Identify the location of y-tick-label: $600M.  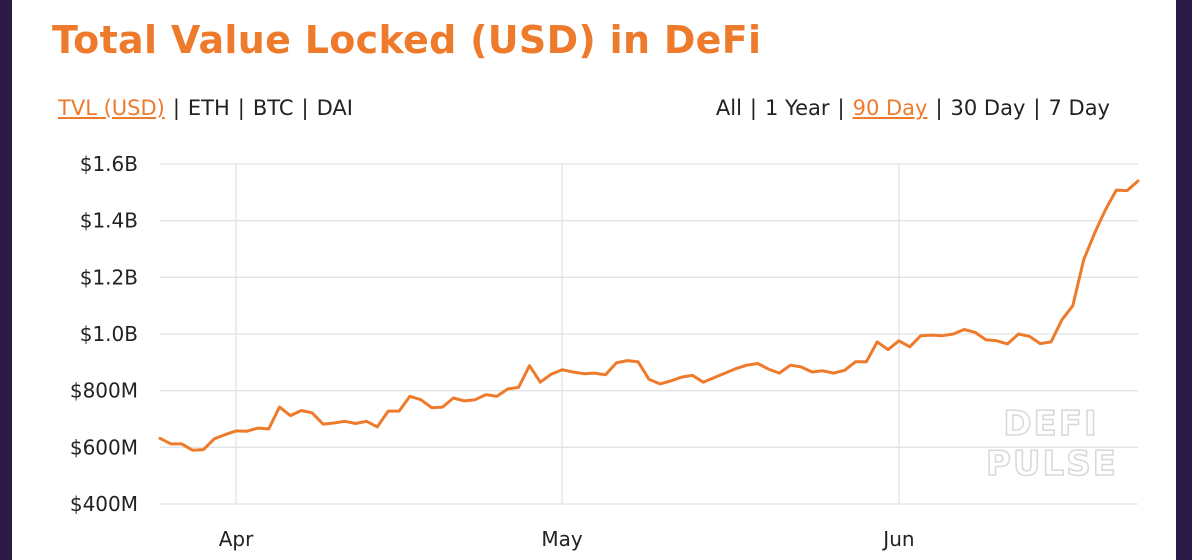
(104, 447).